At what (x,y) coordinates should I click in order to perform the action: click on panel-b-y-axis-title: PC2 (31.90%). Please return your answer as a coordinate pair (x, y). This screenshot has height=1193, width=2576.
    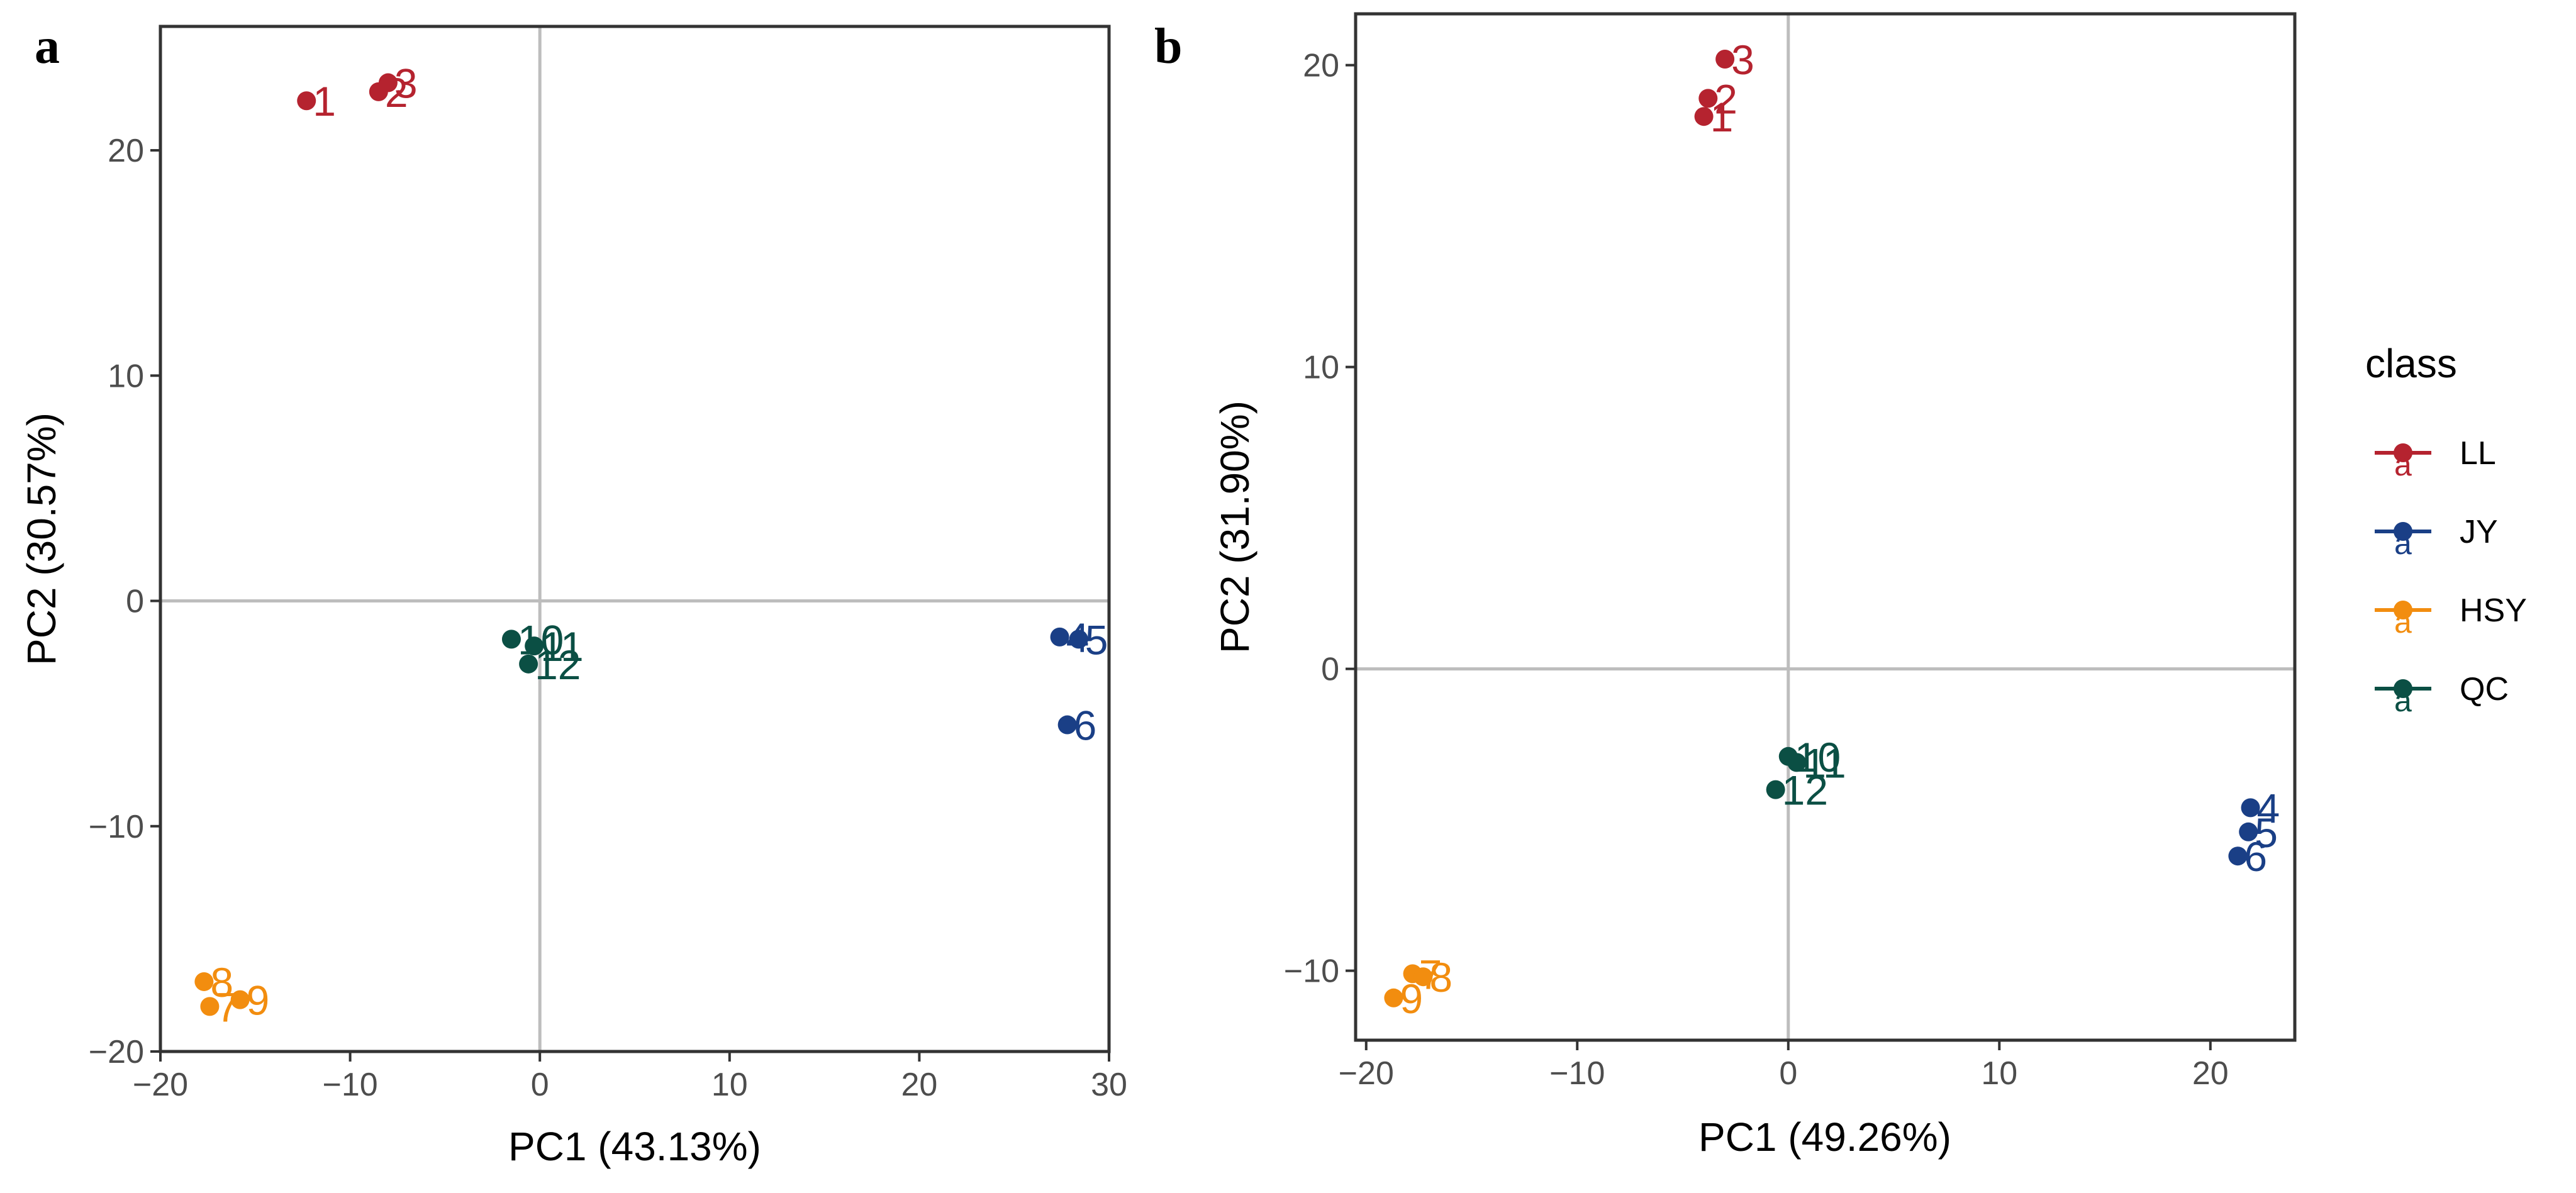
    Looking at the image, I should click on (1234, 527).